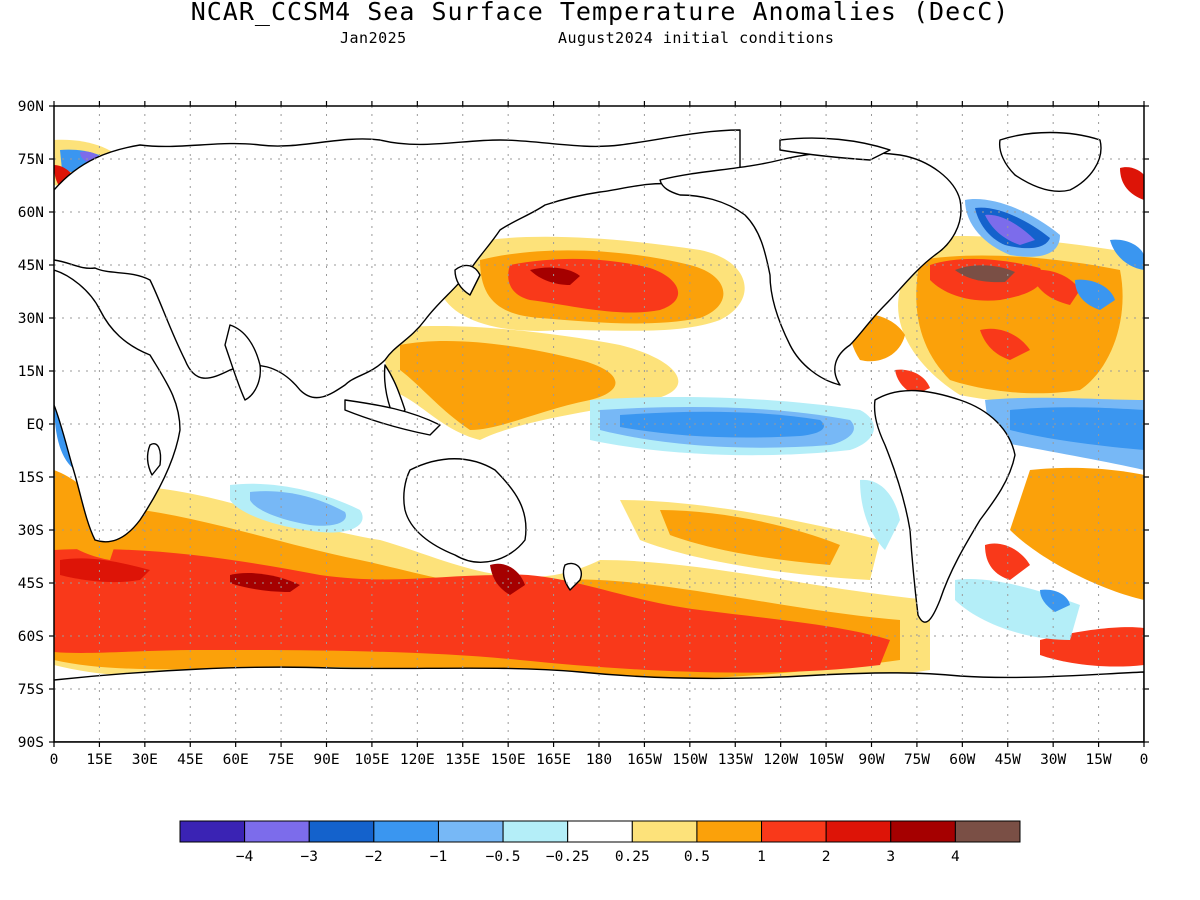 The width and height of the screenshot is (1200, 900). I want to click on lat-label: 90S, so click(31, 743).